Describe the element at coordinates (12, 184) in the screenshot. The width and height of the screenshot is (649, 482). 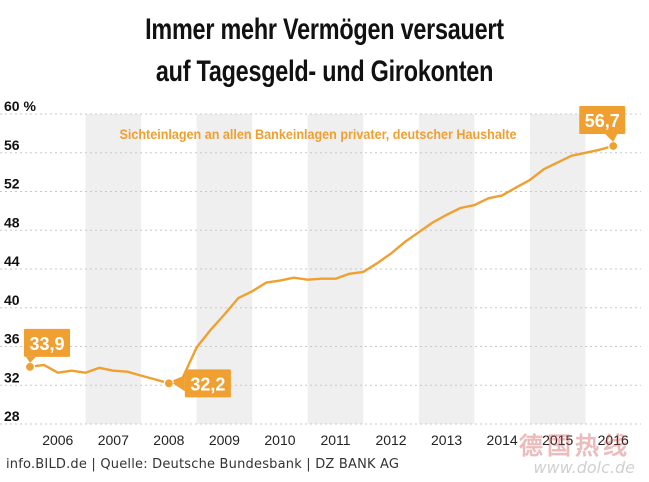
I see `y-tick-label-52: 52` at that location.